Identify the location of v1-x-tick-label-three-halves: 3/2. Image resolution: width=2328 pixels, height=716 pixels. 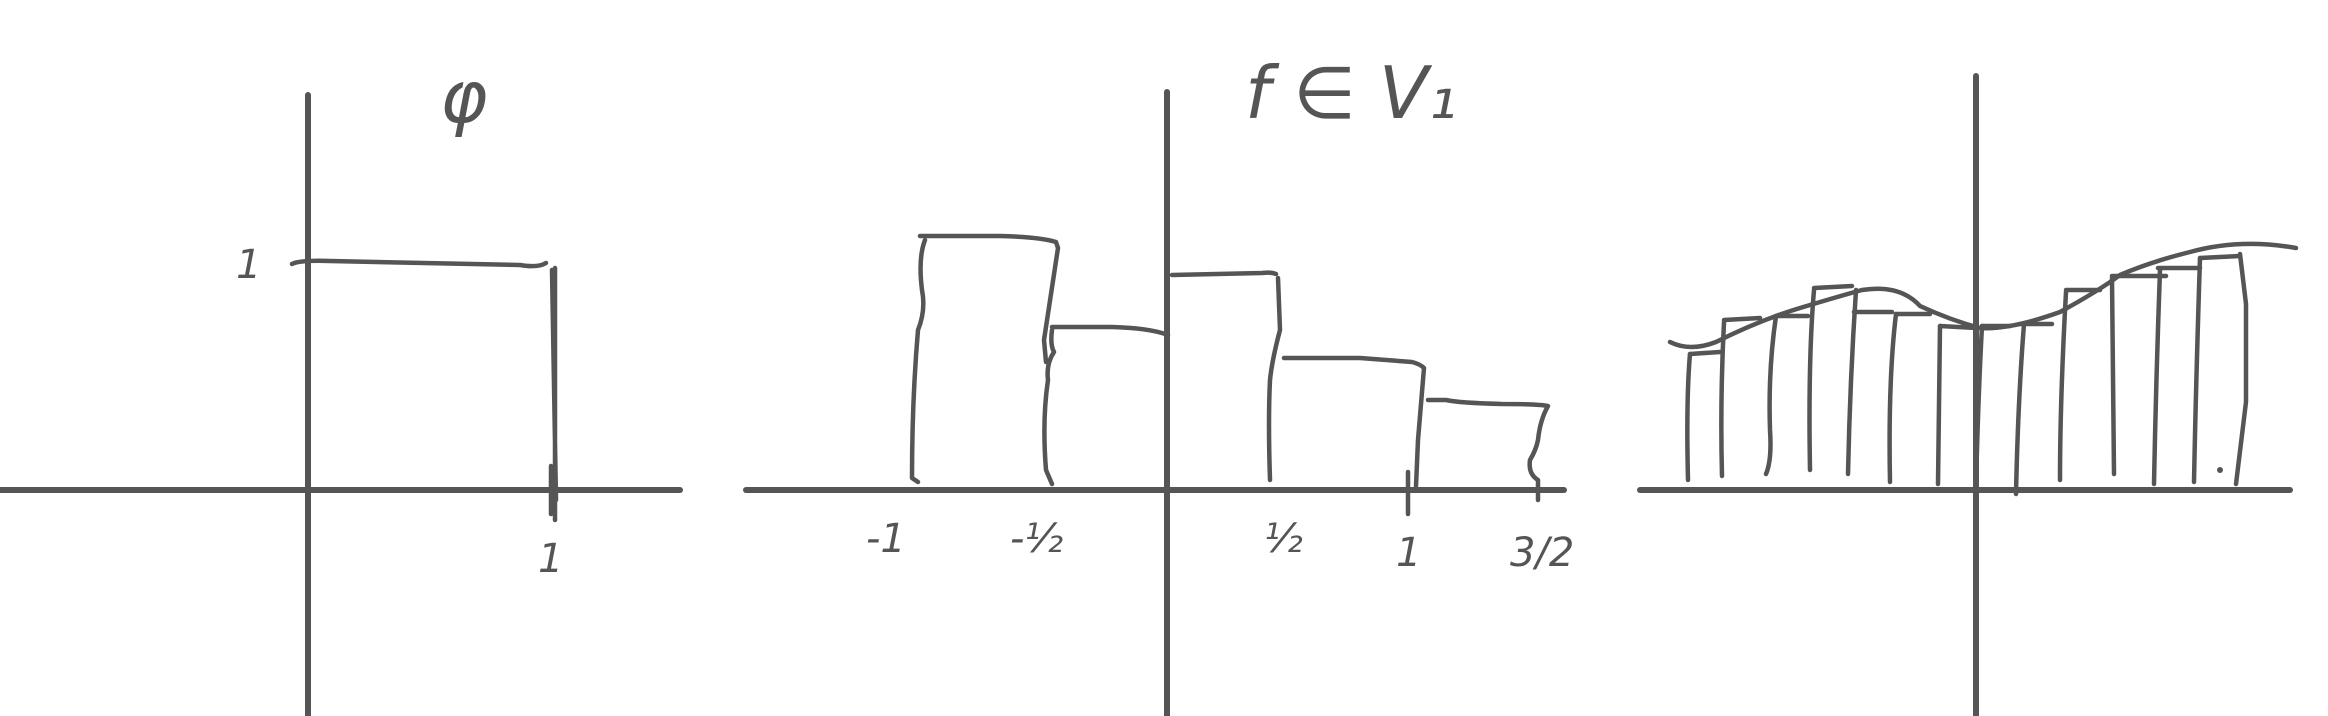
(1542, 553).